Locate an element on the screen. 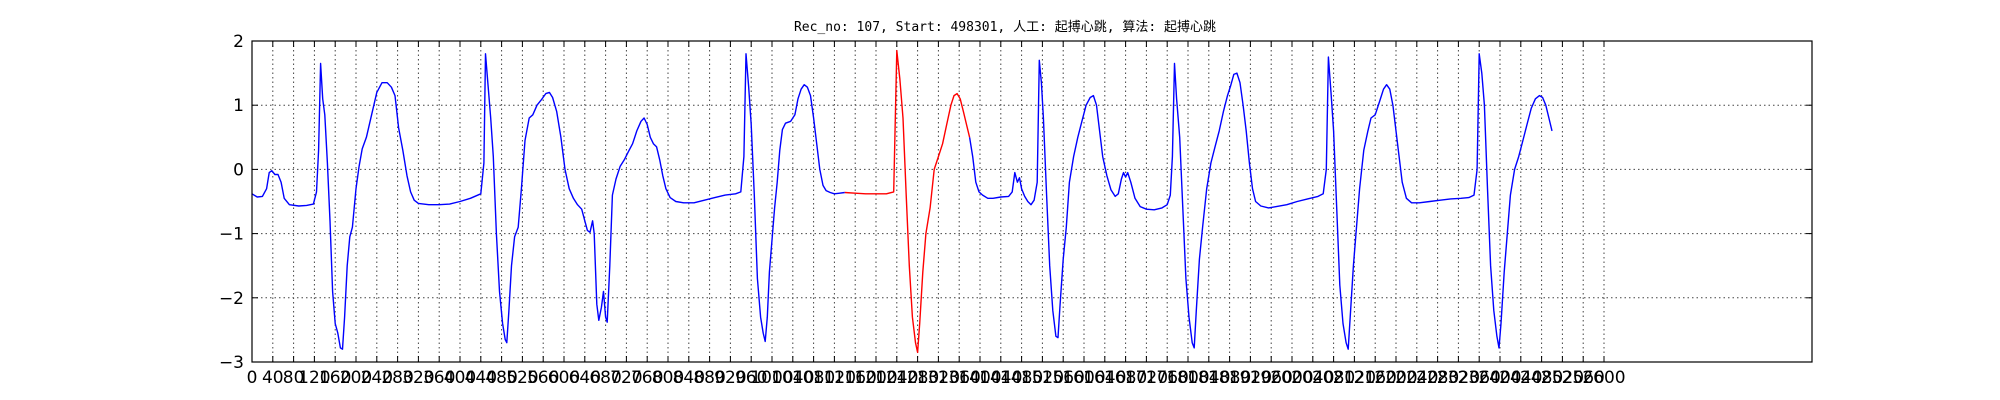 This screenshot has height=400, width=2000. x-tick-label: 1720 is located at coordinates (1146, 378).